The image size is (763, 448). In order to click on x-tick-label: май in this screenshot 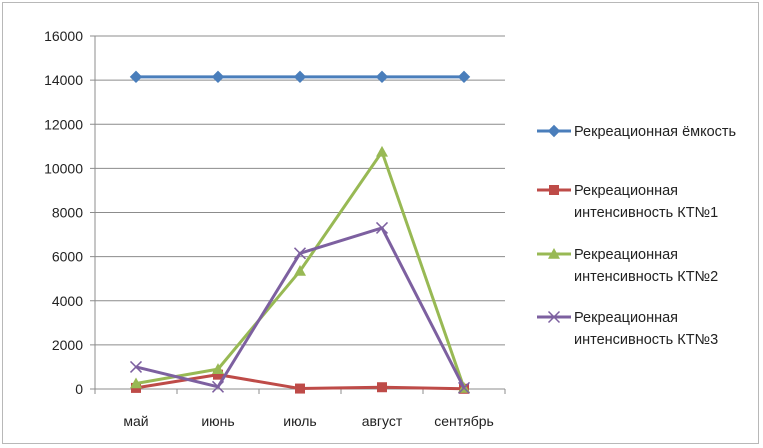, I will do `click(135, 421)`.